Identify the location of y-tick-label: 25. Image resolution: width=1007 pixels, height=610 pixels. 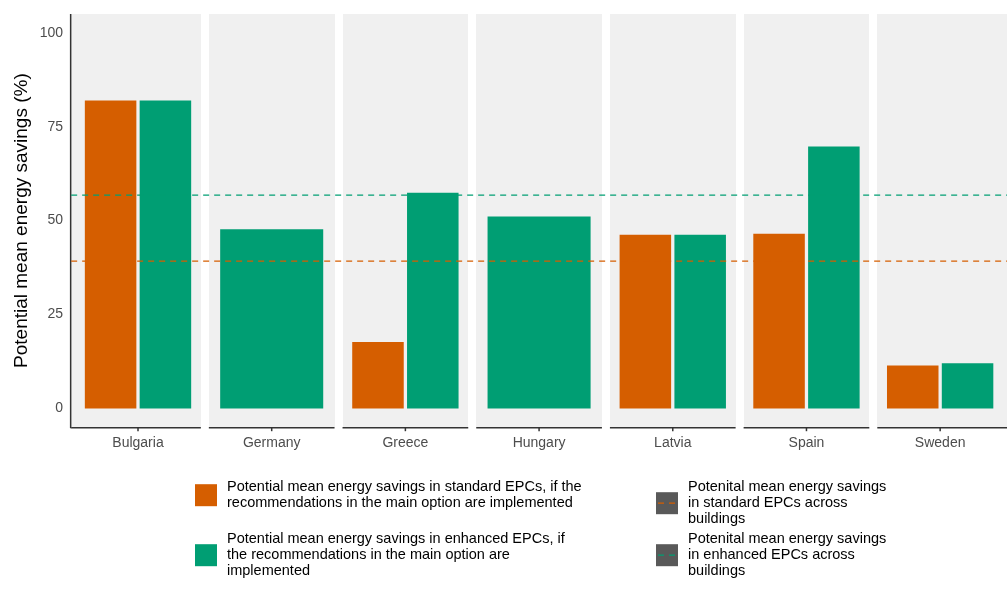
(55, 313).